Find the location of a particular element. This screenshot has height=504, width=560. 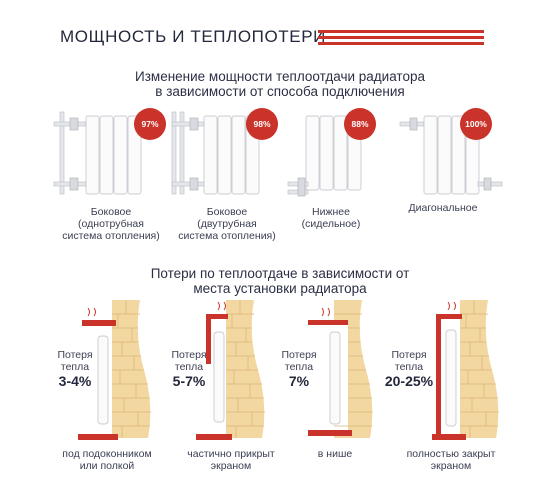

caption-side-single: Боковое (однотрубная система отопления) is located at coordinates (111, 224).